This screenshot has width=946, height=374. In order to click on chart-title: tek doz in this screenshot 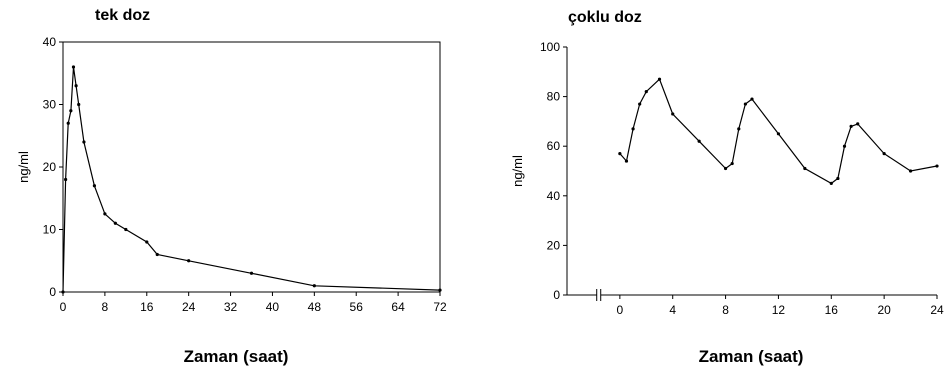, I will do `click(122, 15)`.